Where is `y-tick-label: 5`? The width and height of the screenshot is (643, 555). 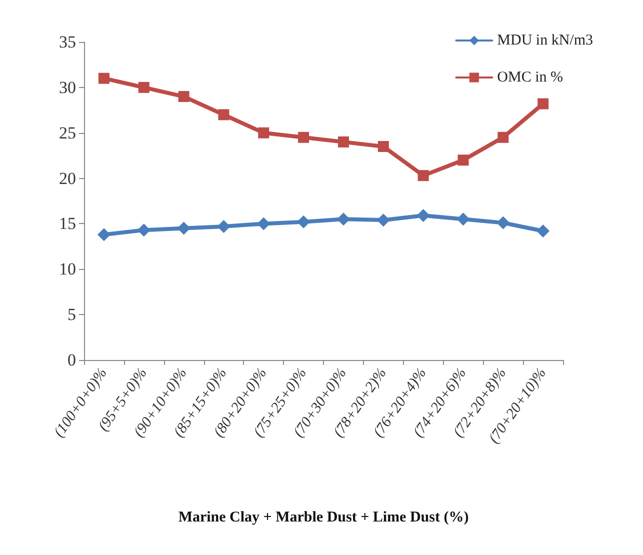
y-tick-label: 5 is located at coordinates (72, 314).